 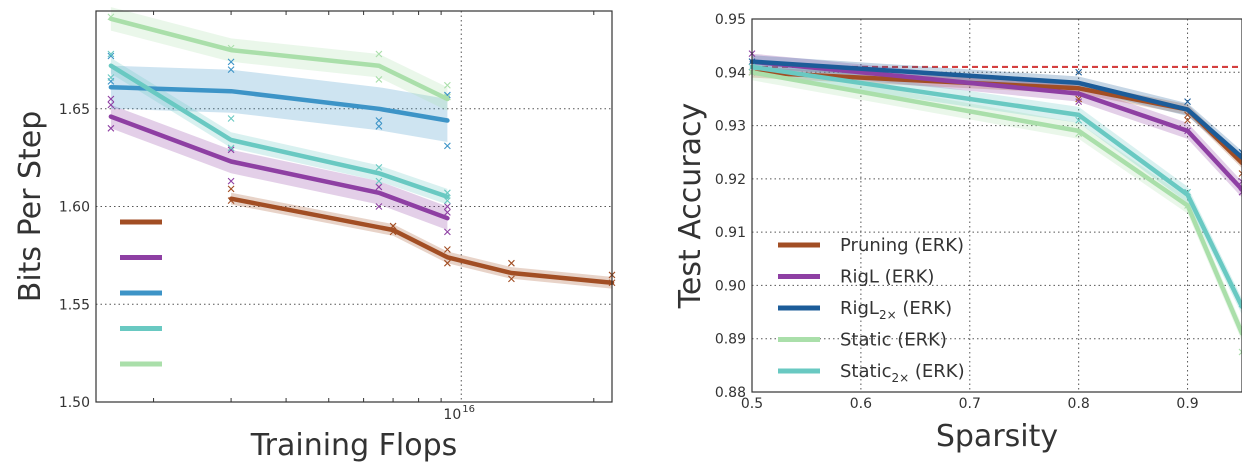 I want to click on y-tick-label: 1.55, so click(x=74, y=305).